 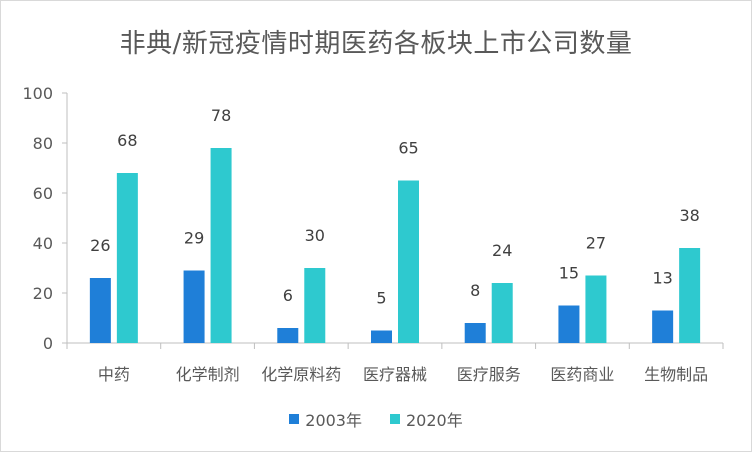 I want to click on y-tick-label: 40, so click(x=43, y=243).